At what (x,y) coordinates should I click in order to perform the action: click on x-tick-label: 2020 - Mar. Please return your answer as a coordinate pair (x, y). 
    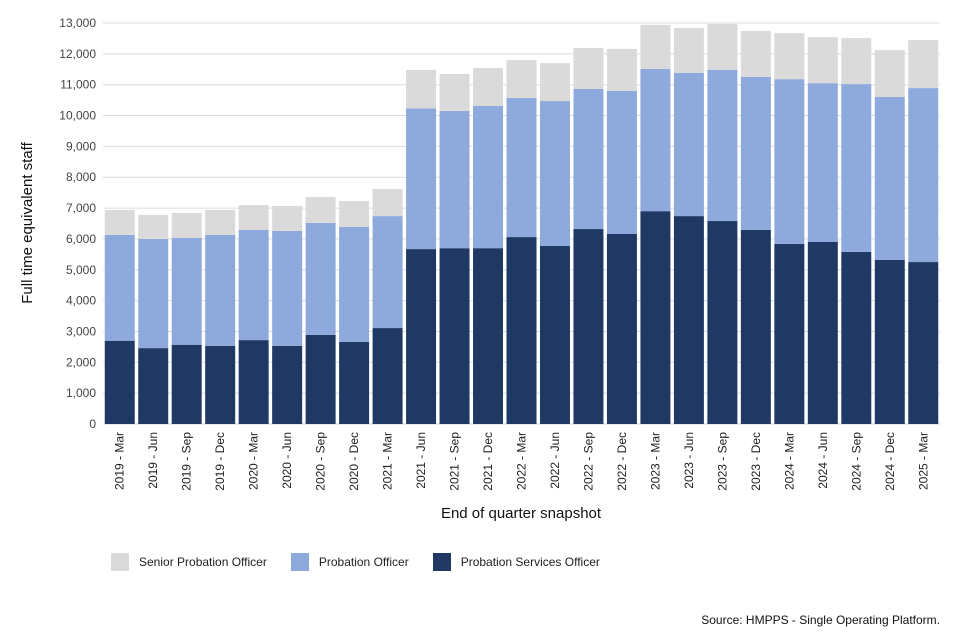
    Looking at the image, I should click on (254, 461).